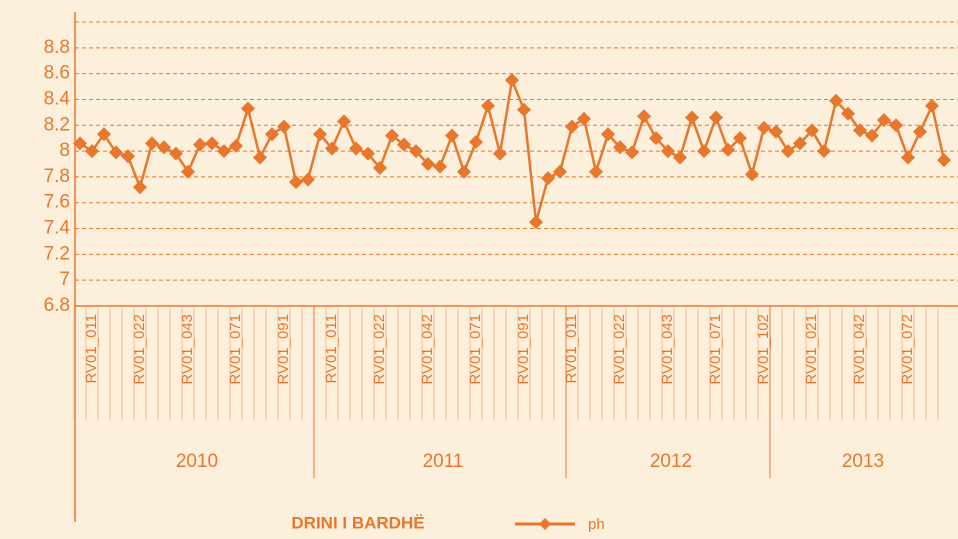 This screenshot has height=539, width=958. What do you see at coordinates (64, 279) in the screenshot?
I see `y-tick-label: 7` at bounding box center [64, 279].